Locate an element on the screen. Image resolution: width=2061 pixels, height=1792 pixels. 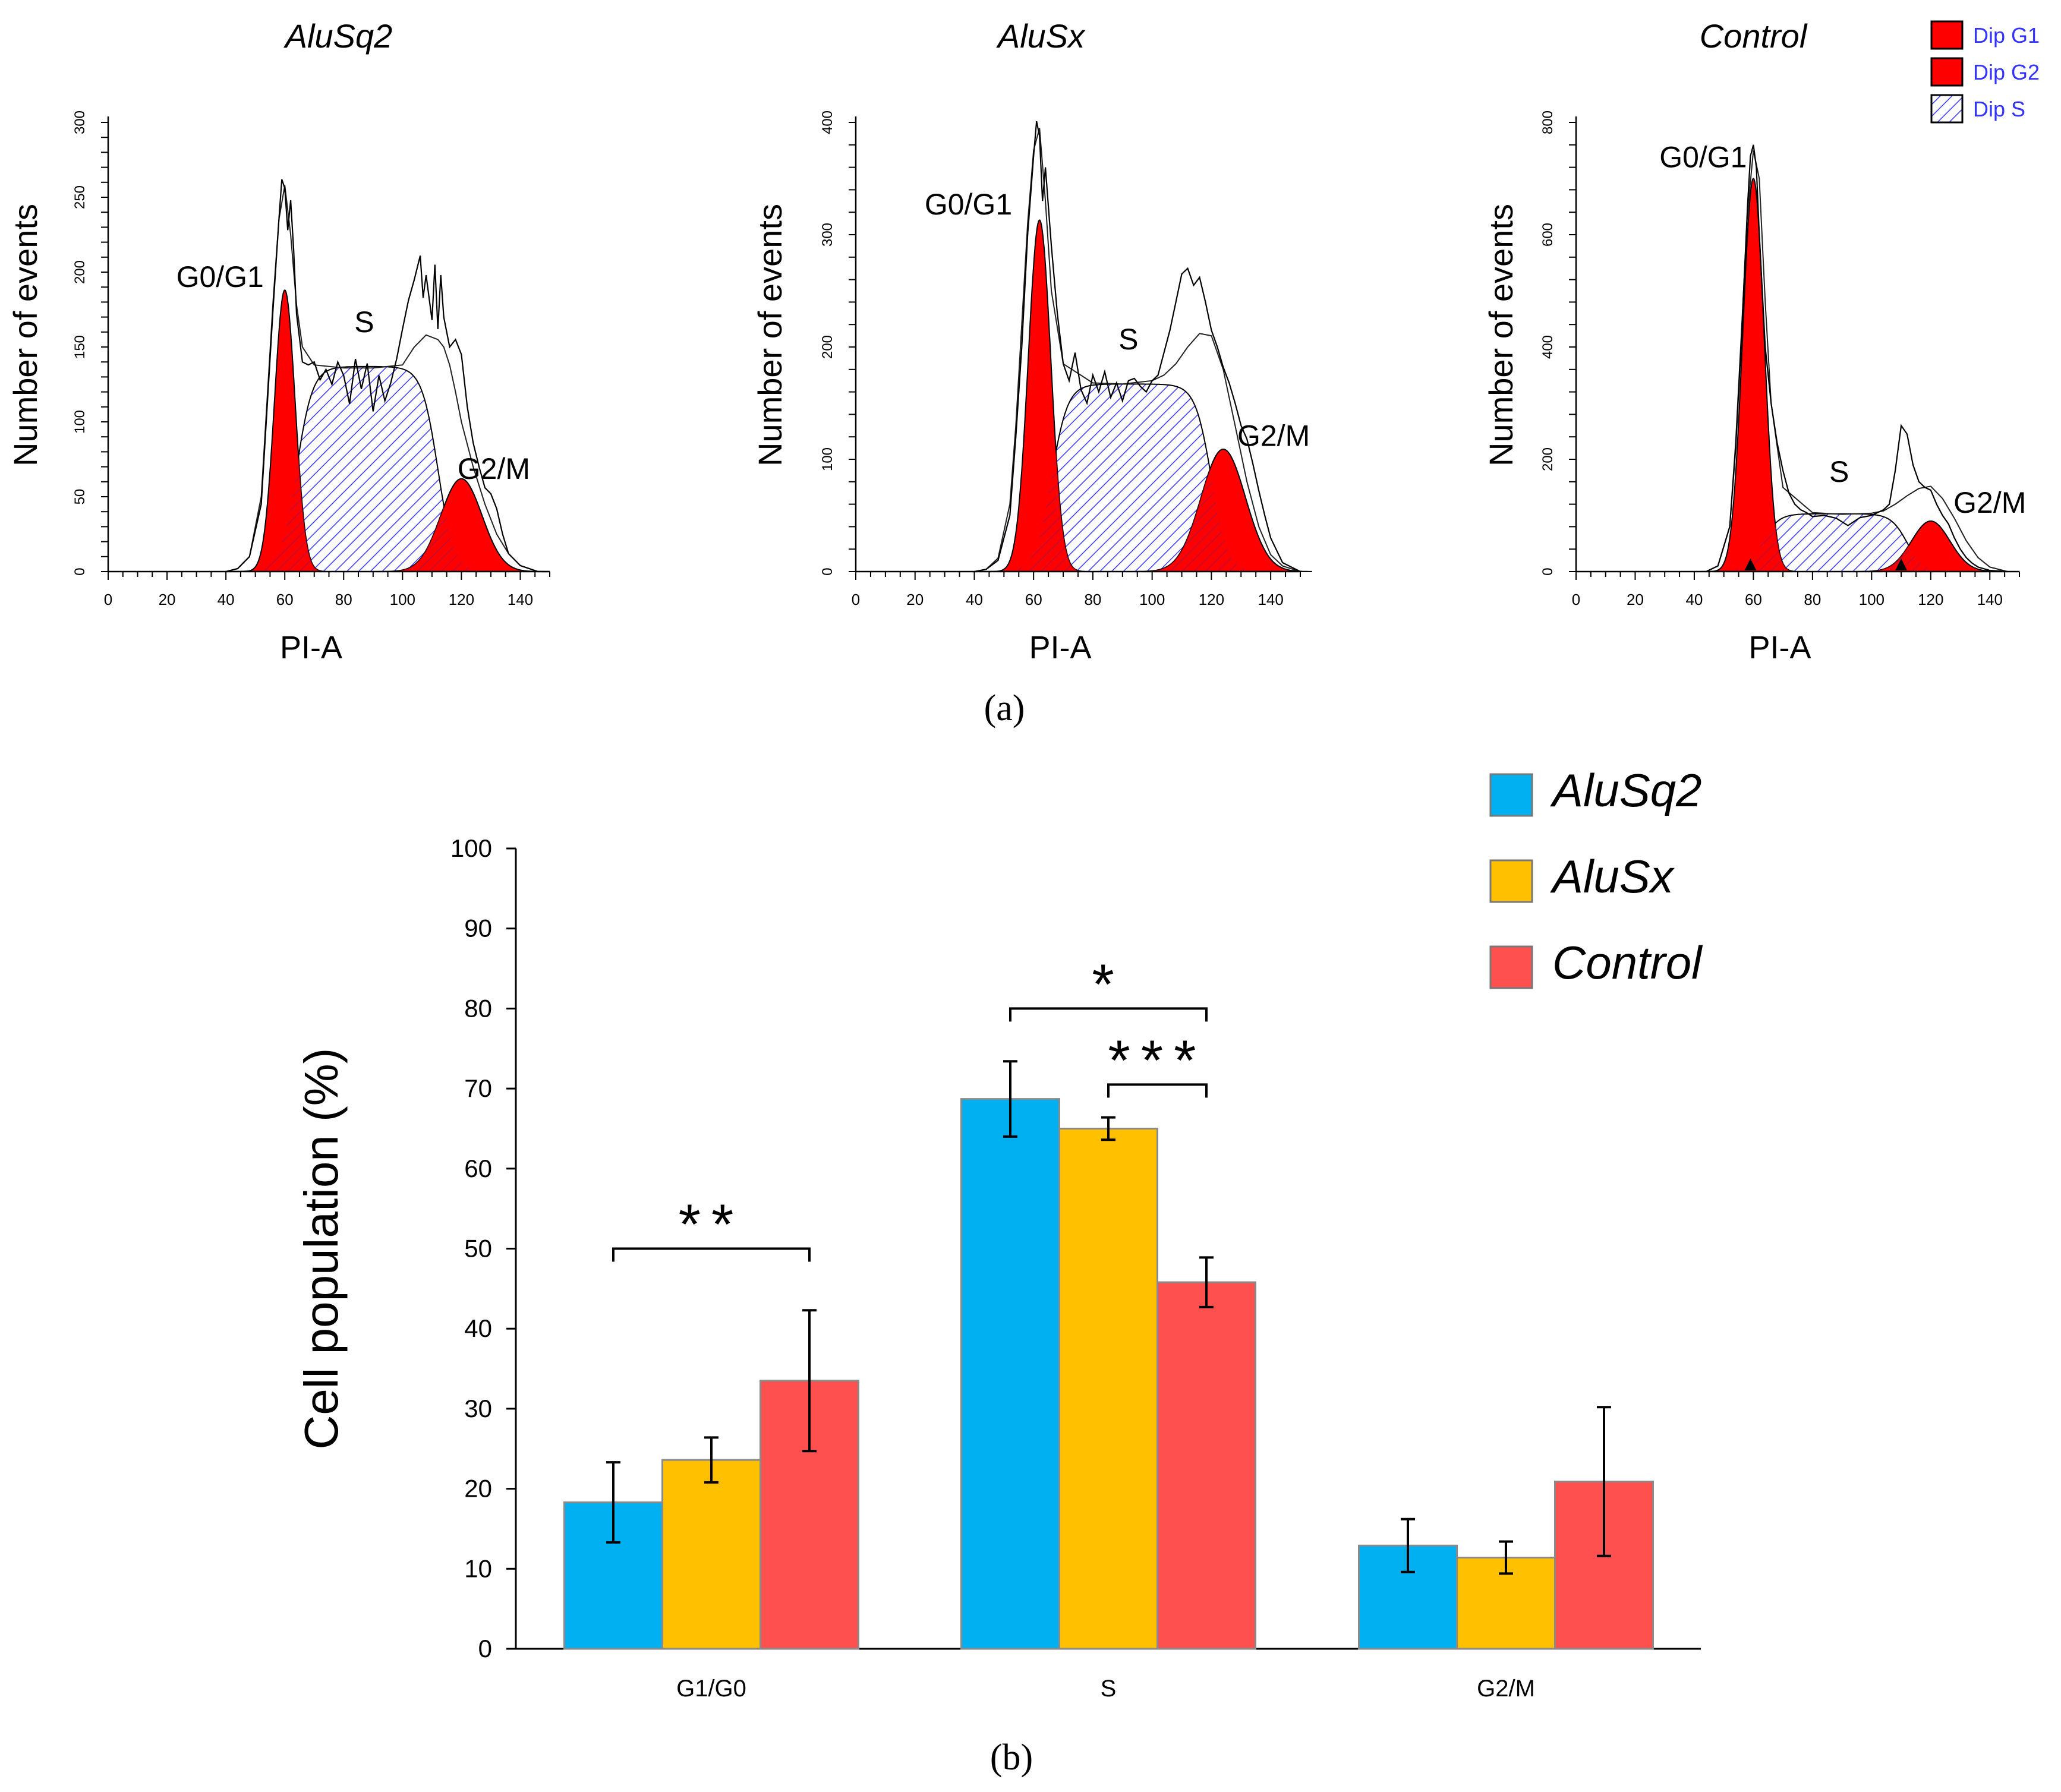
x-tick-label: G2/M is located at coordinates (1506, 1689).